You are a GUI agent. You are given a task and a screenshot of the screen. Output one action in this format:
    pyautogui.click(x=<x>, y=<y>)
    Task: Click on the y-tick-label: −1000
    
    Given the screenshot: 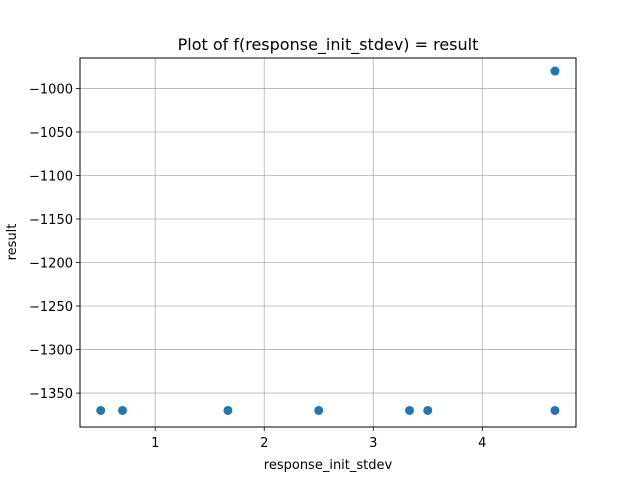 What is the action you would take?
    pyautogui.click(x=51, y=89)
    